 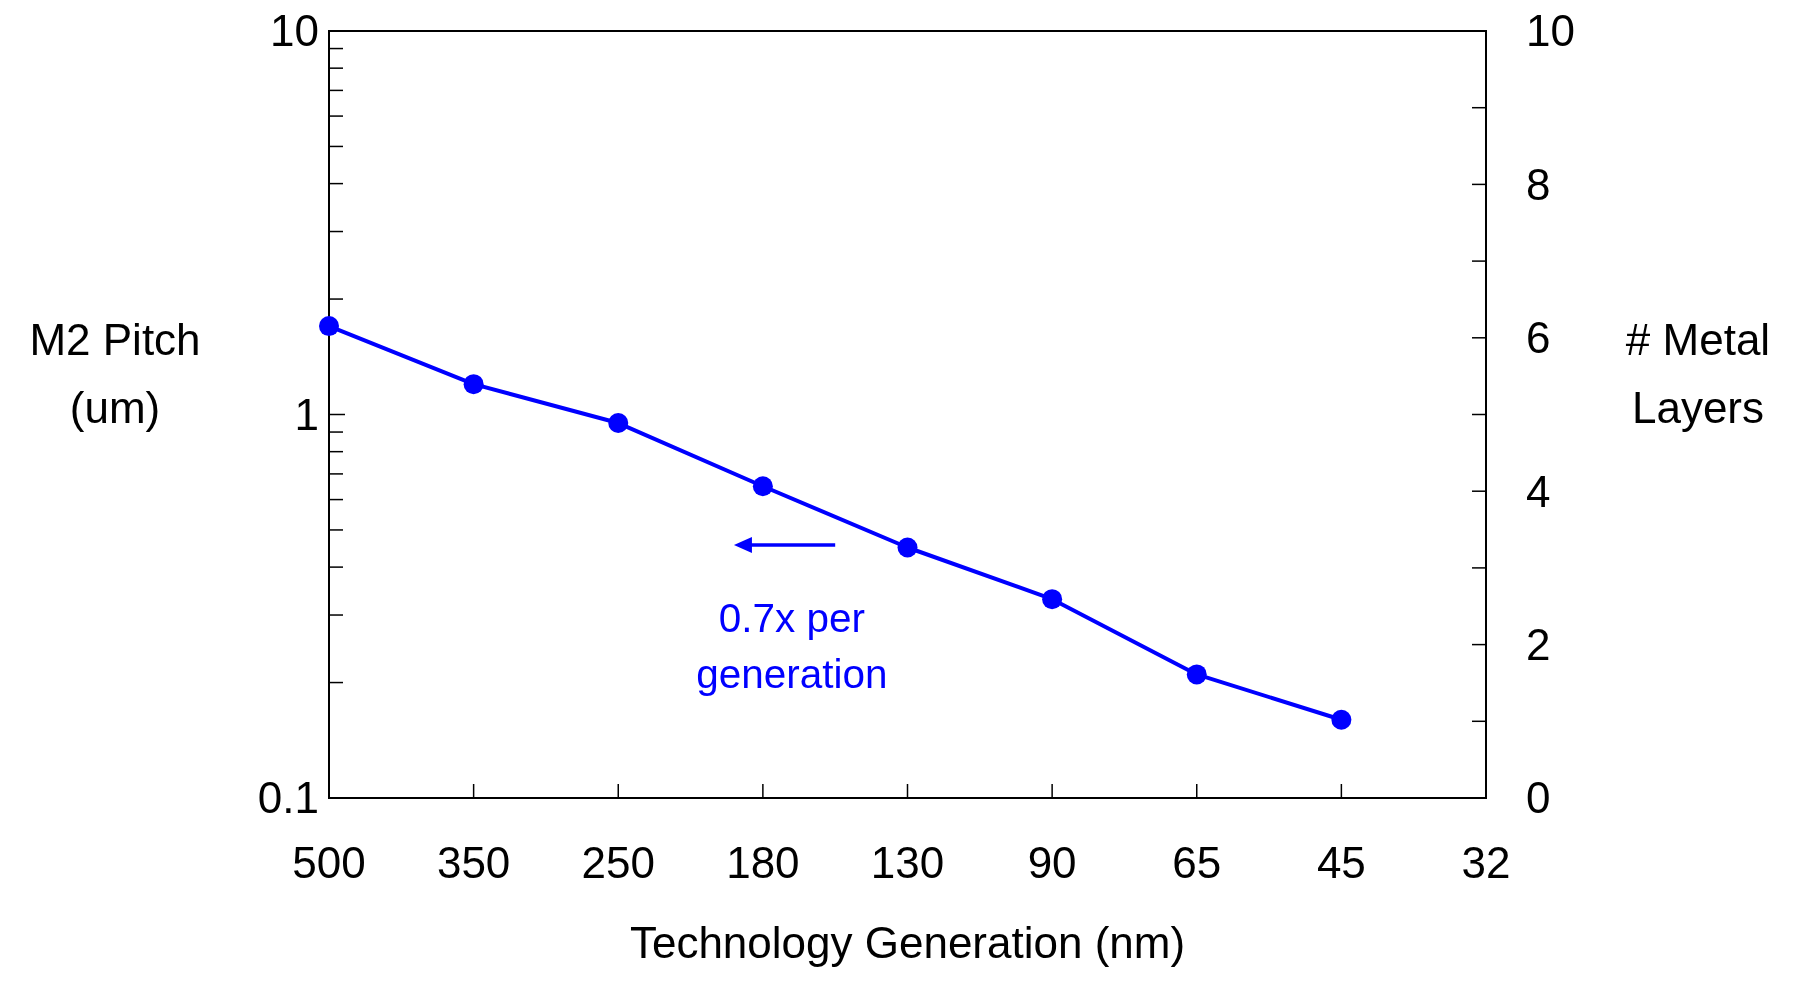 I want to click on x-tick-label: 90, so click(x=1052, y=862).